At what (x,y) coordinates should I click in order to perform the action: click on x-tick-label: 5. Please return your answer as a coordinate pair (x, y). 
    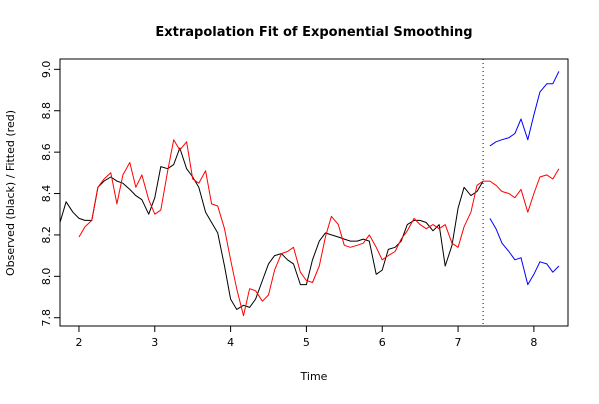
    Looking at the image, I should click on (306, 342).